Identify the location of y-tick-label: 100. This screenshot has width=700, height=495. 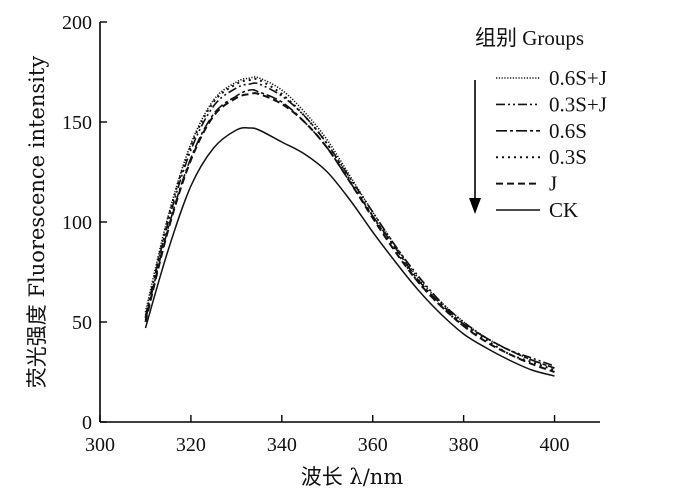
(77, 223).